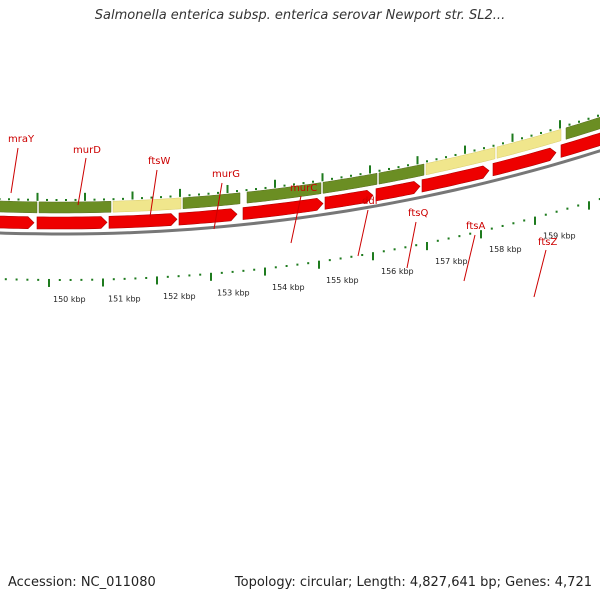 This screenshot has height=600, width=600. Describe the element at coordinates (82, 582) in the screenshot. I see `accession-label: Accession: NC_011080` at that location.